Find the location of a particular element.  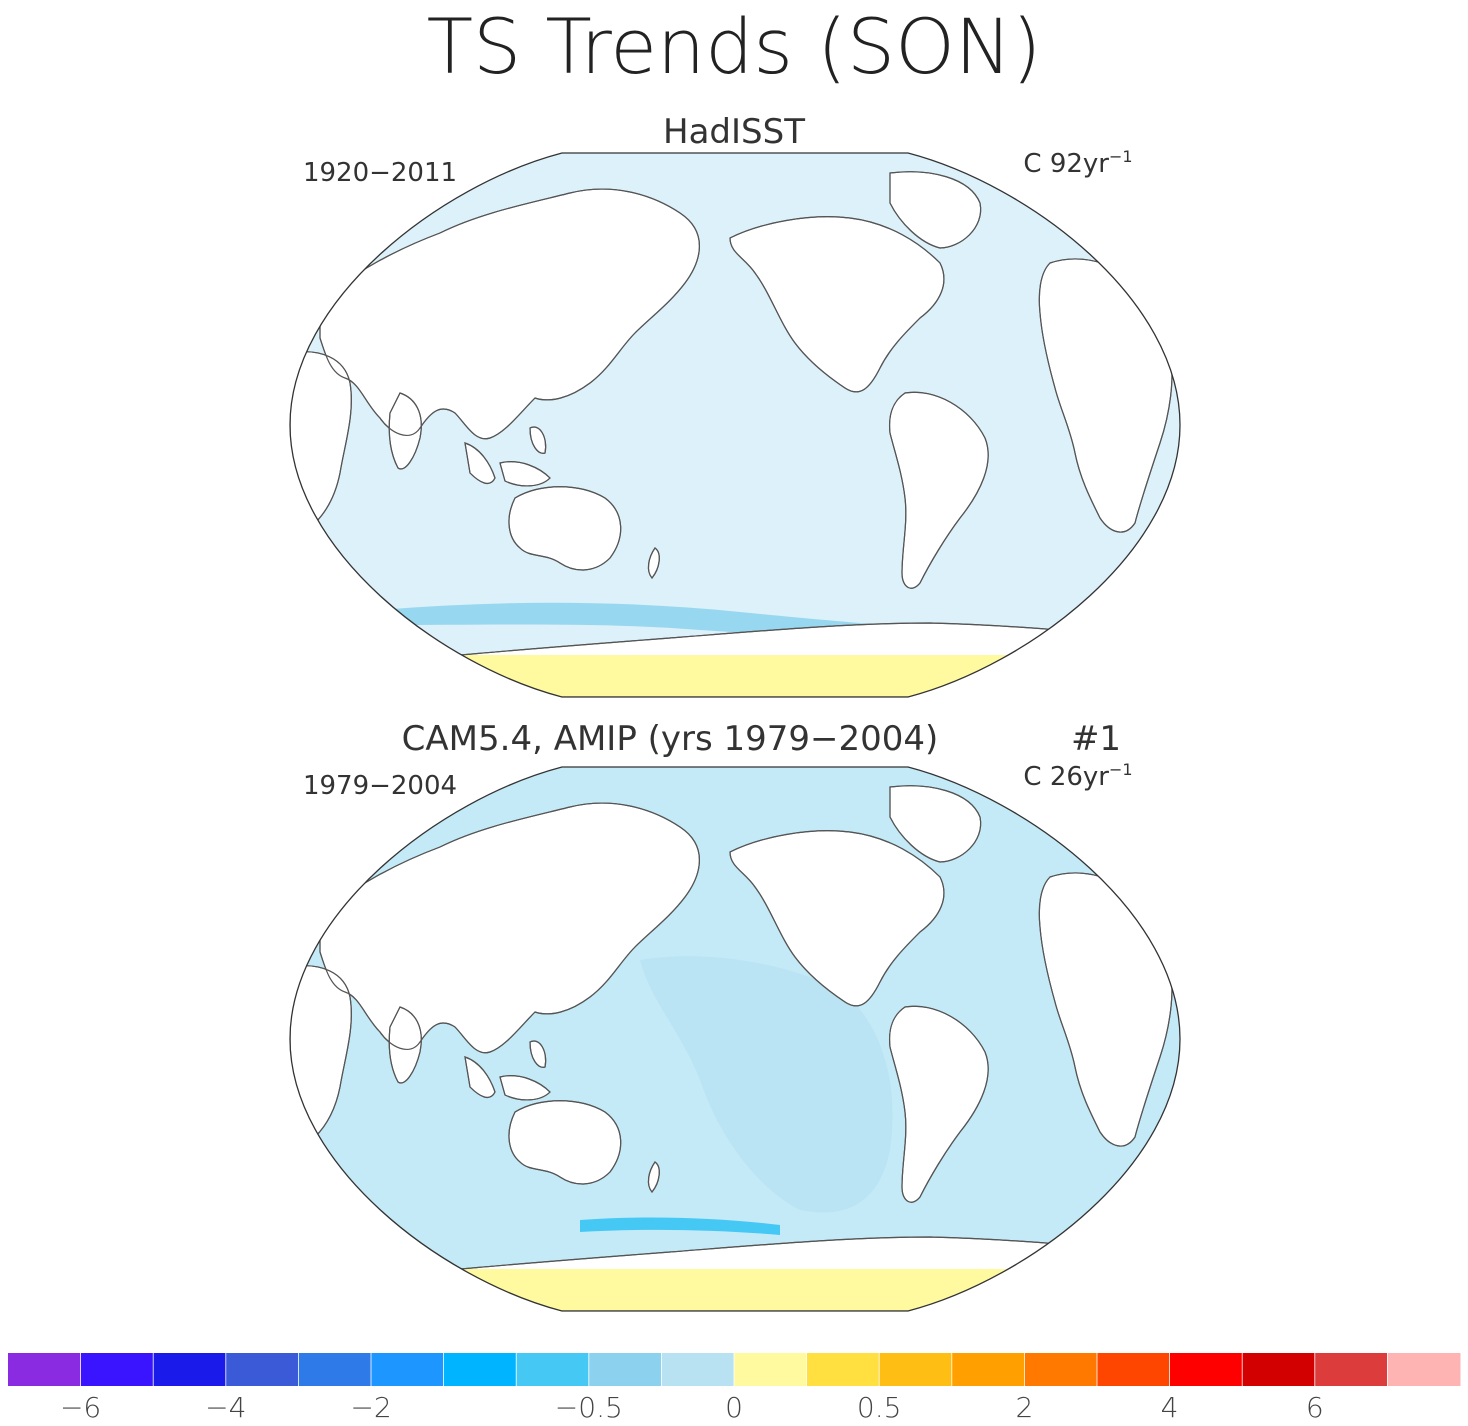

panel-period: 1920−2011 is located at coordinates (380, 173).